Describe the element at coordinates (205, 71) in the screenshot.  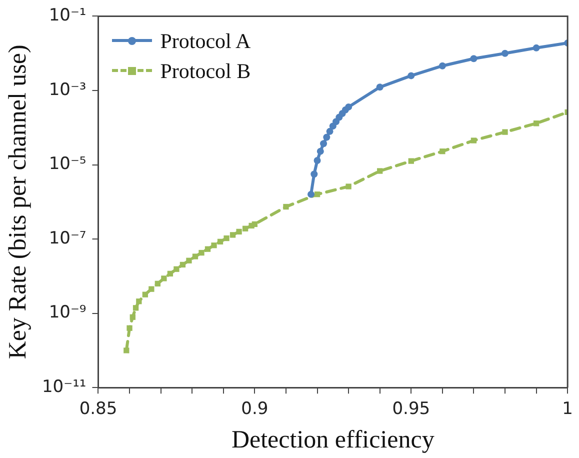
I see `legend-label: Protocol B` at that location.